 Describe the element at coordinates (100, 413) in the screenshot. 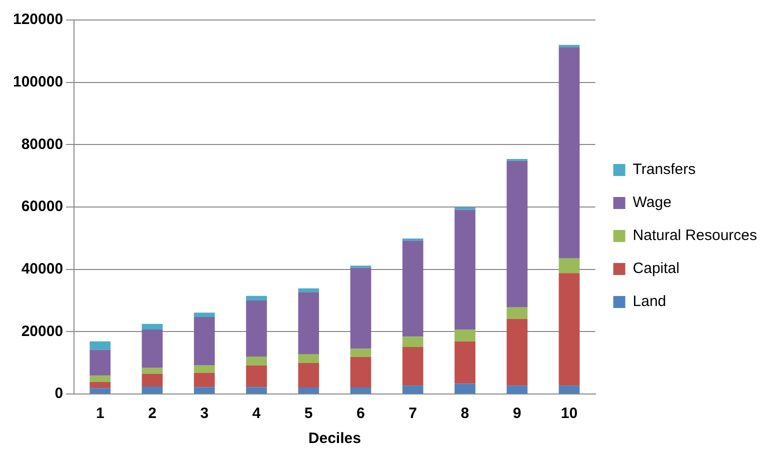

I see `x-tick-label: 1` at that location.